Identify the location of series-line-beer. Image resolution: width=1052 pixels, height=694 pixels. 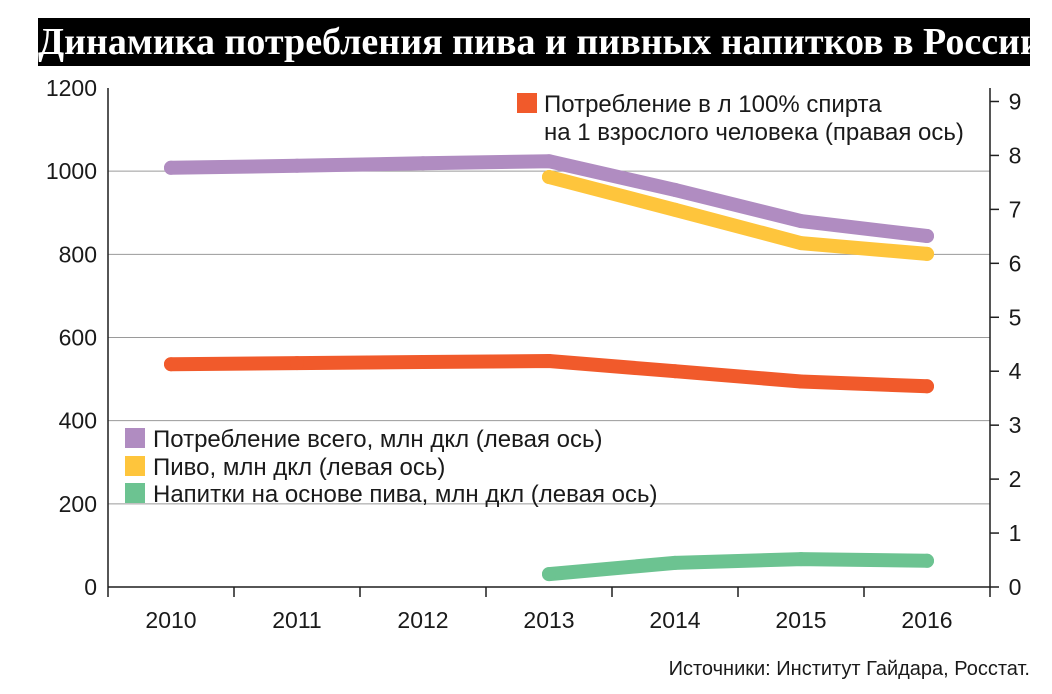
(738, 215).